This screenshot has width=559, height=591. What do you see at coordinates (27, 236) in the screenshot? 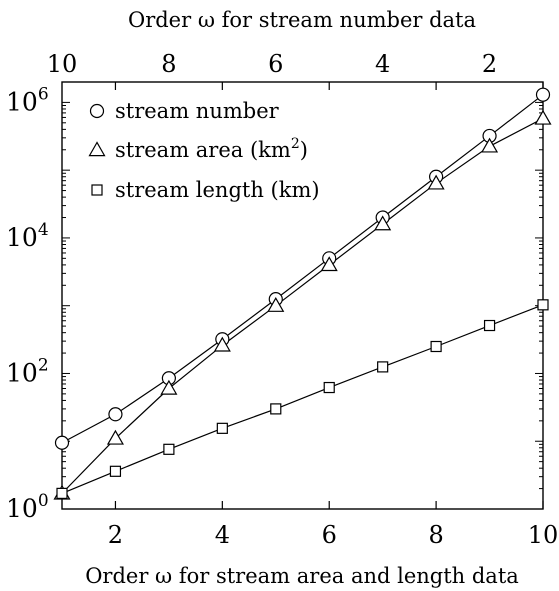
I see `y-tick-label: 10⁴` at bounding box center [27, 236].